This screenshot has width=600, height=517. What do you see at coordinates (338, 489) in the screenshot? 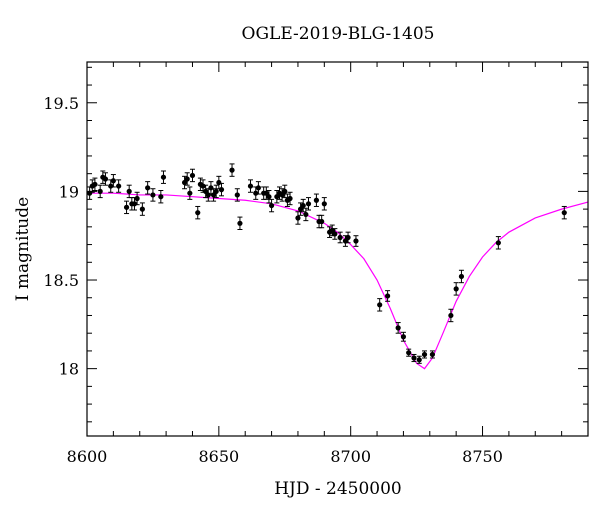
I see `x-axis-label: HJD - 2450000` at bounding box center [338, 489].